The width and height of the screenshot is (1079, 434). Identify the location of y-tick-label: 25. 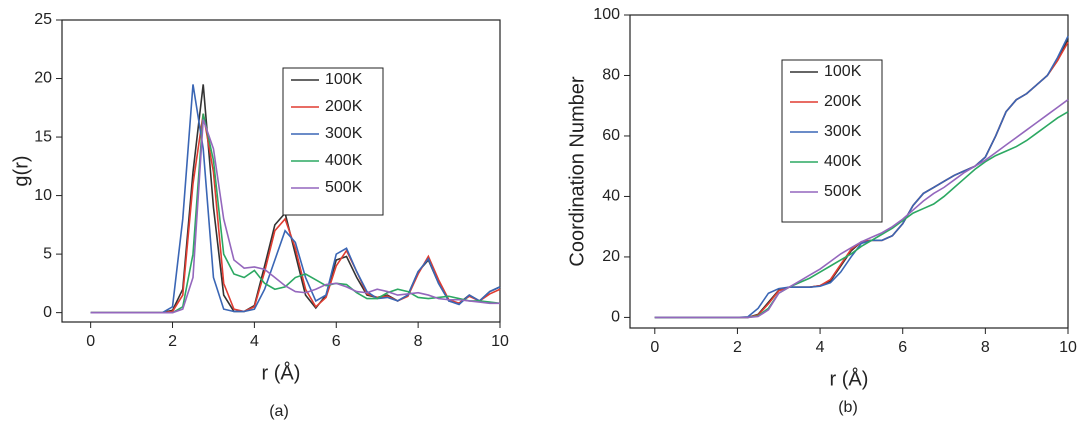
(43, 19).